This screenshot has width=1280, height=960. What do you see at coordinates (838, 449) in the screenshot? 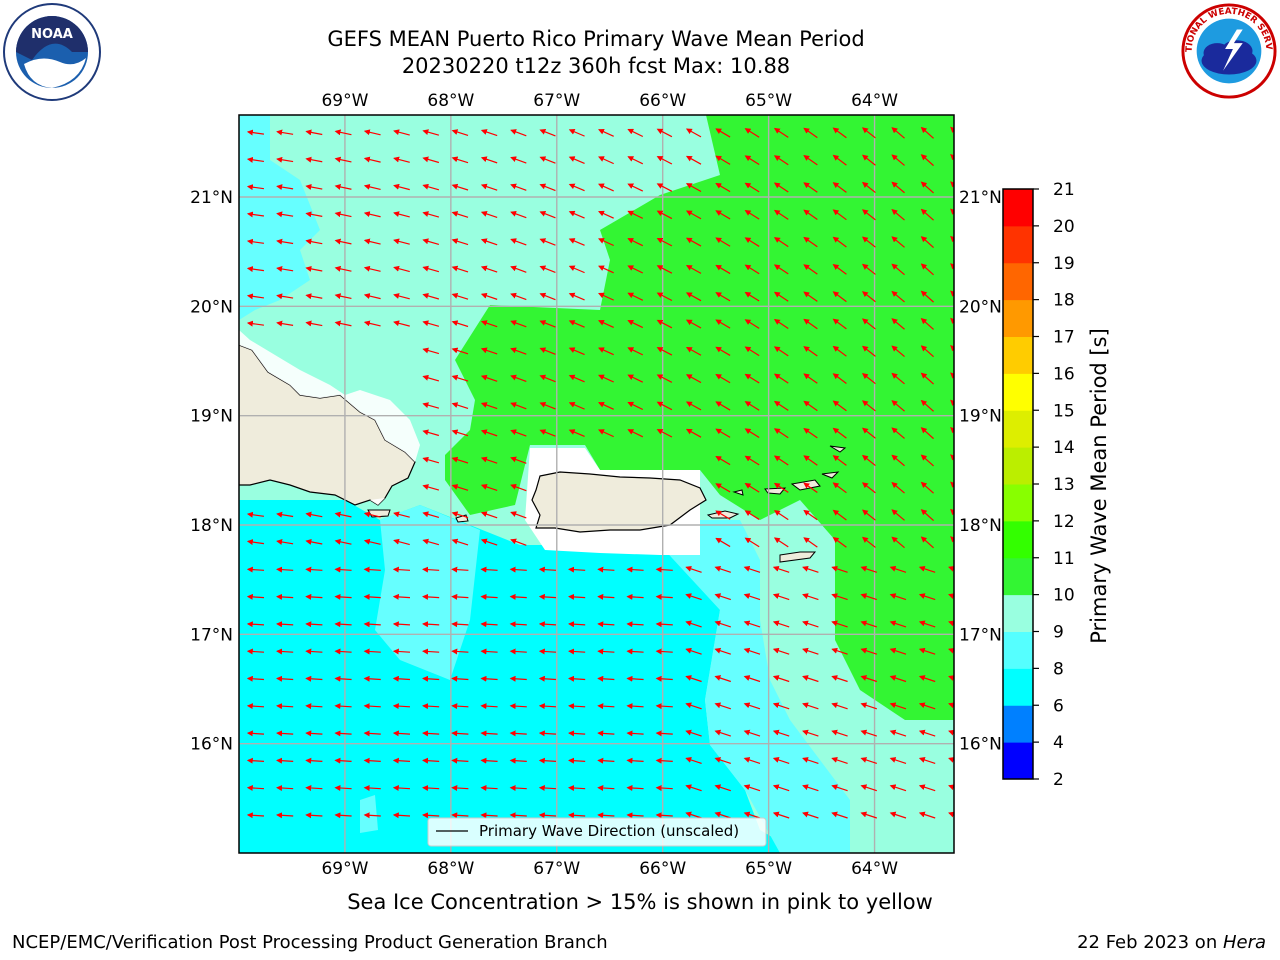
I see `anegada-island` at bounding box center [838, 449].